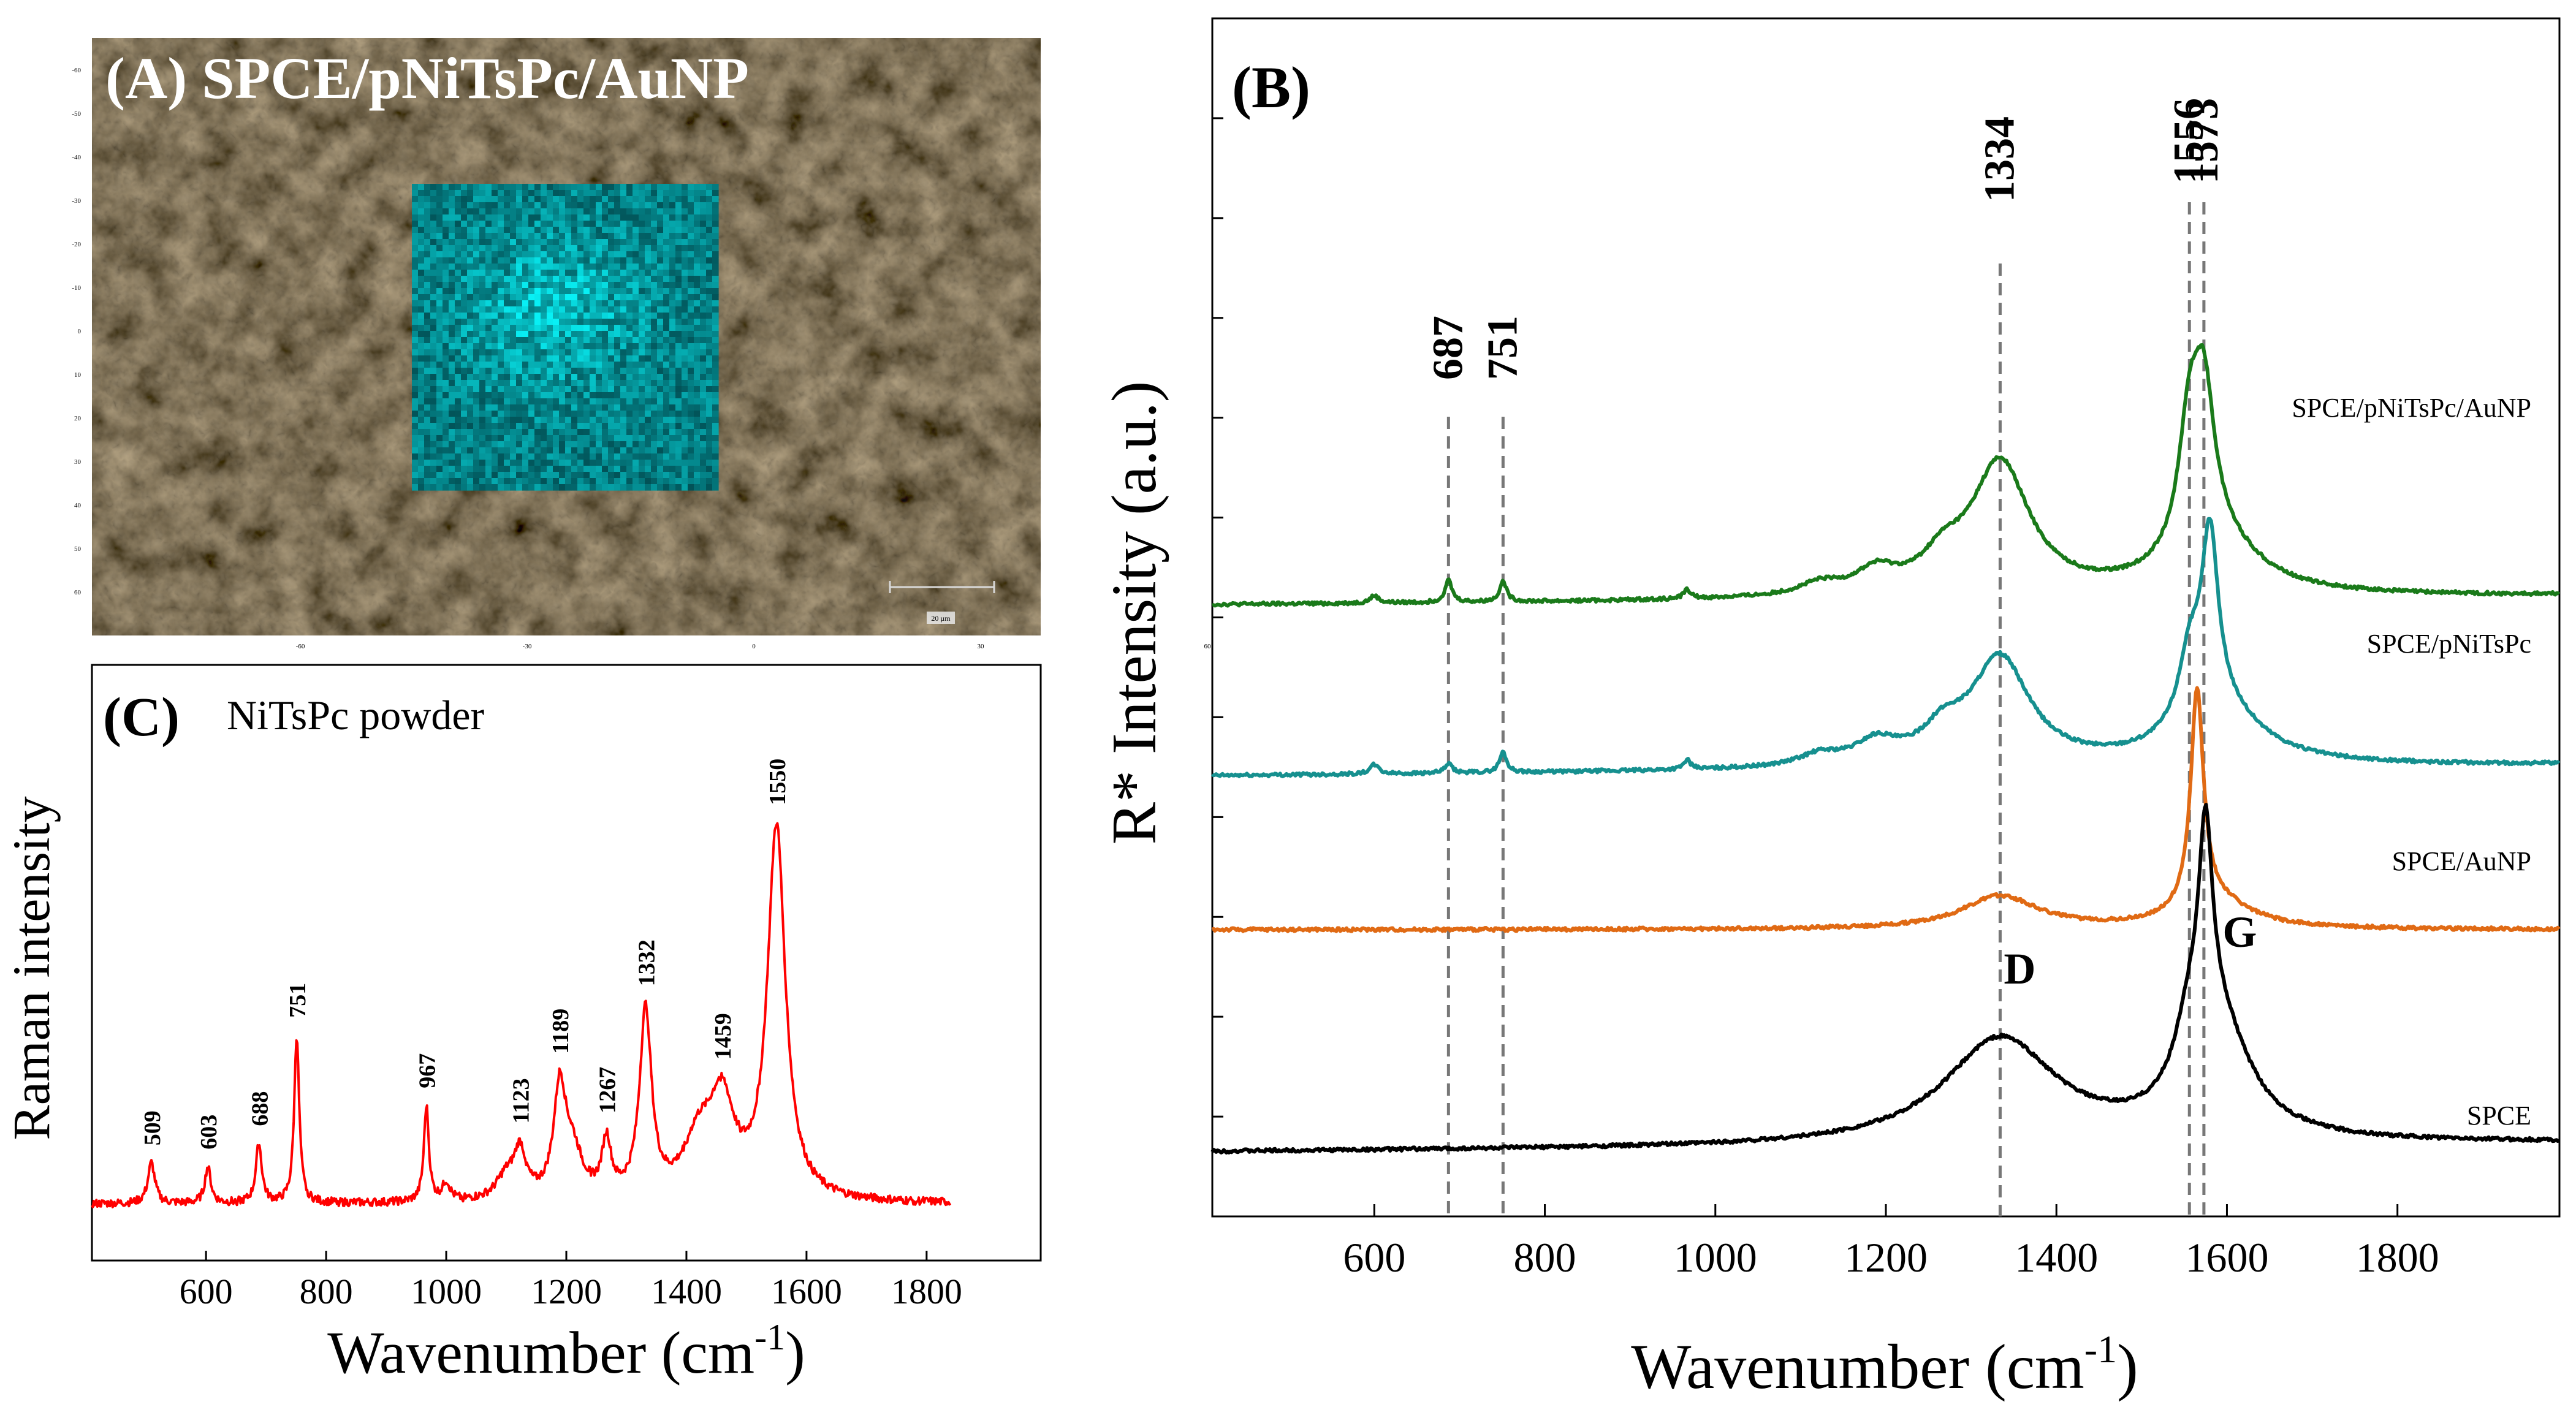  What do you see at coordinates (753, 646) in the screenshot?
I see `micrograph-x-ticks: -60 -30 0 30 60` at bounding box center [753, 646].